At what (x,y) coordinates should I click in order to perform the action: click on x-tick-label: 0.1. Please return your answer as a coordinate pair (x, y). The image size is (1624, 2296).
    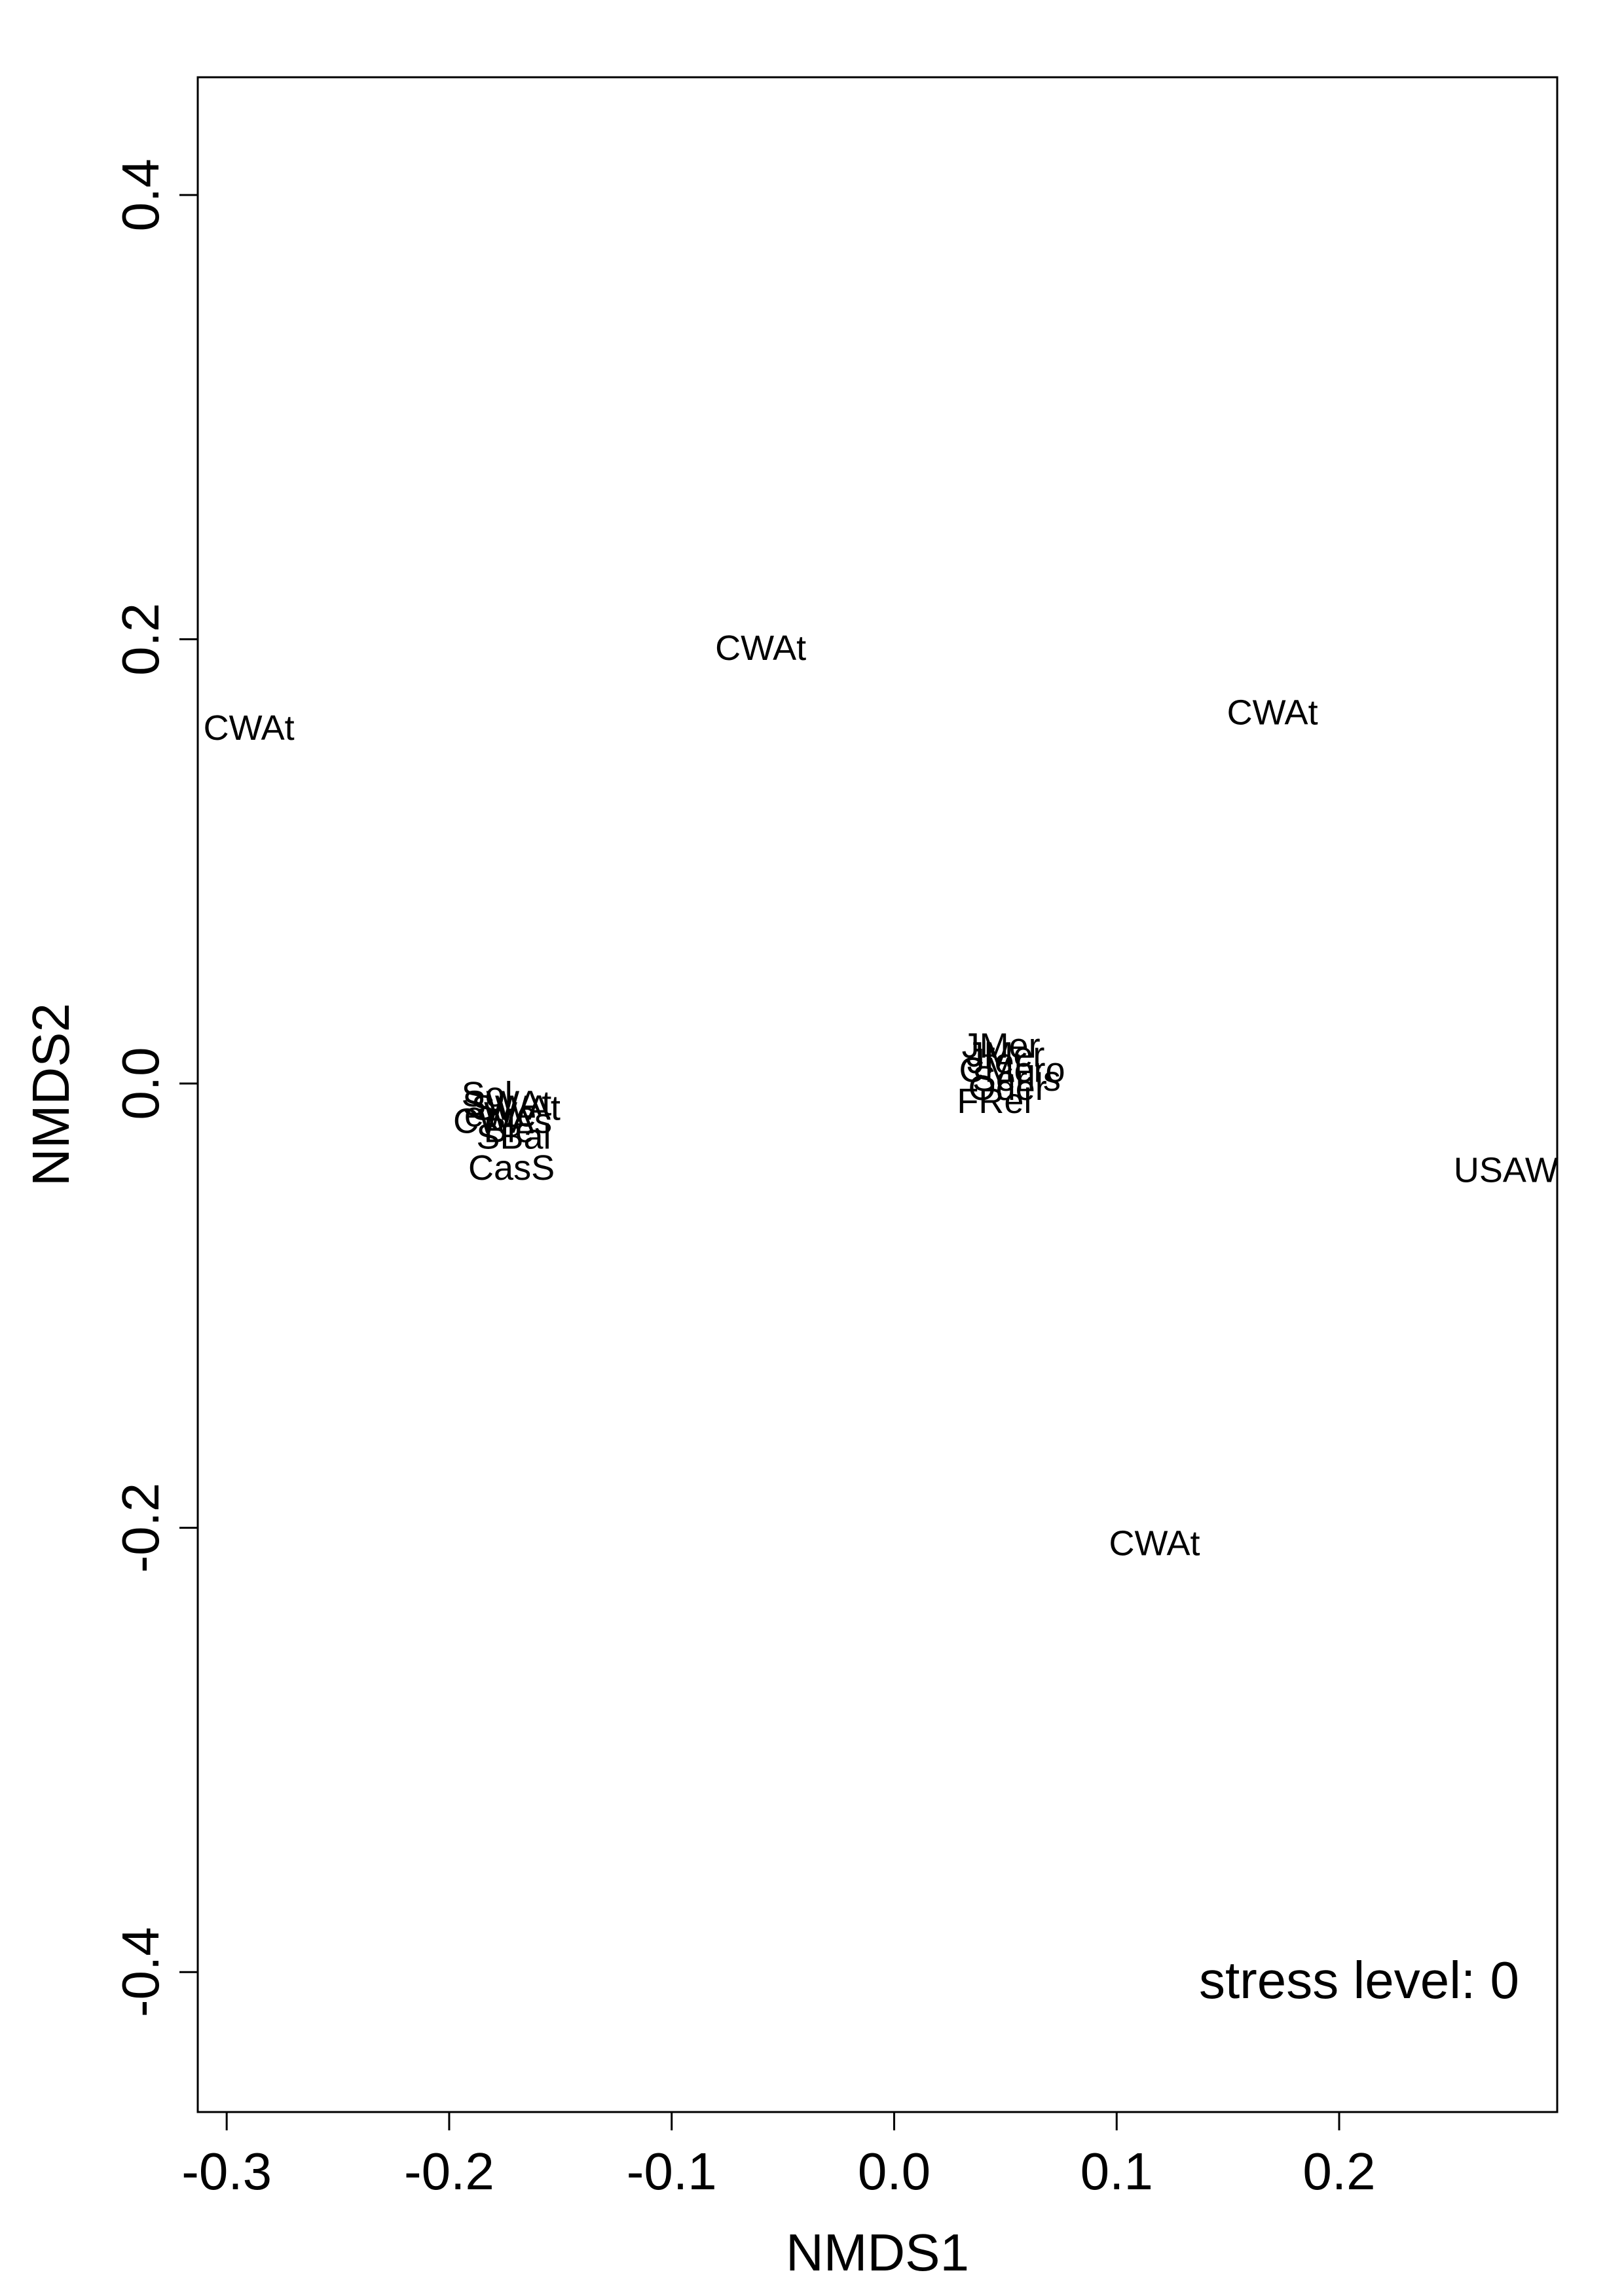
    Looking at the image, I should click on (1116, 2171).